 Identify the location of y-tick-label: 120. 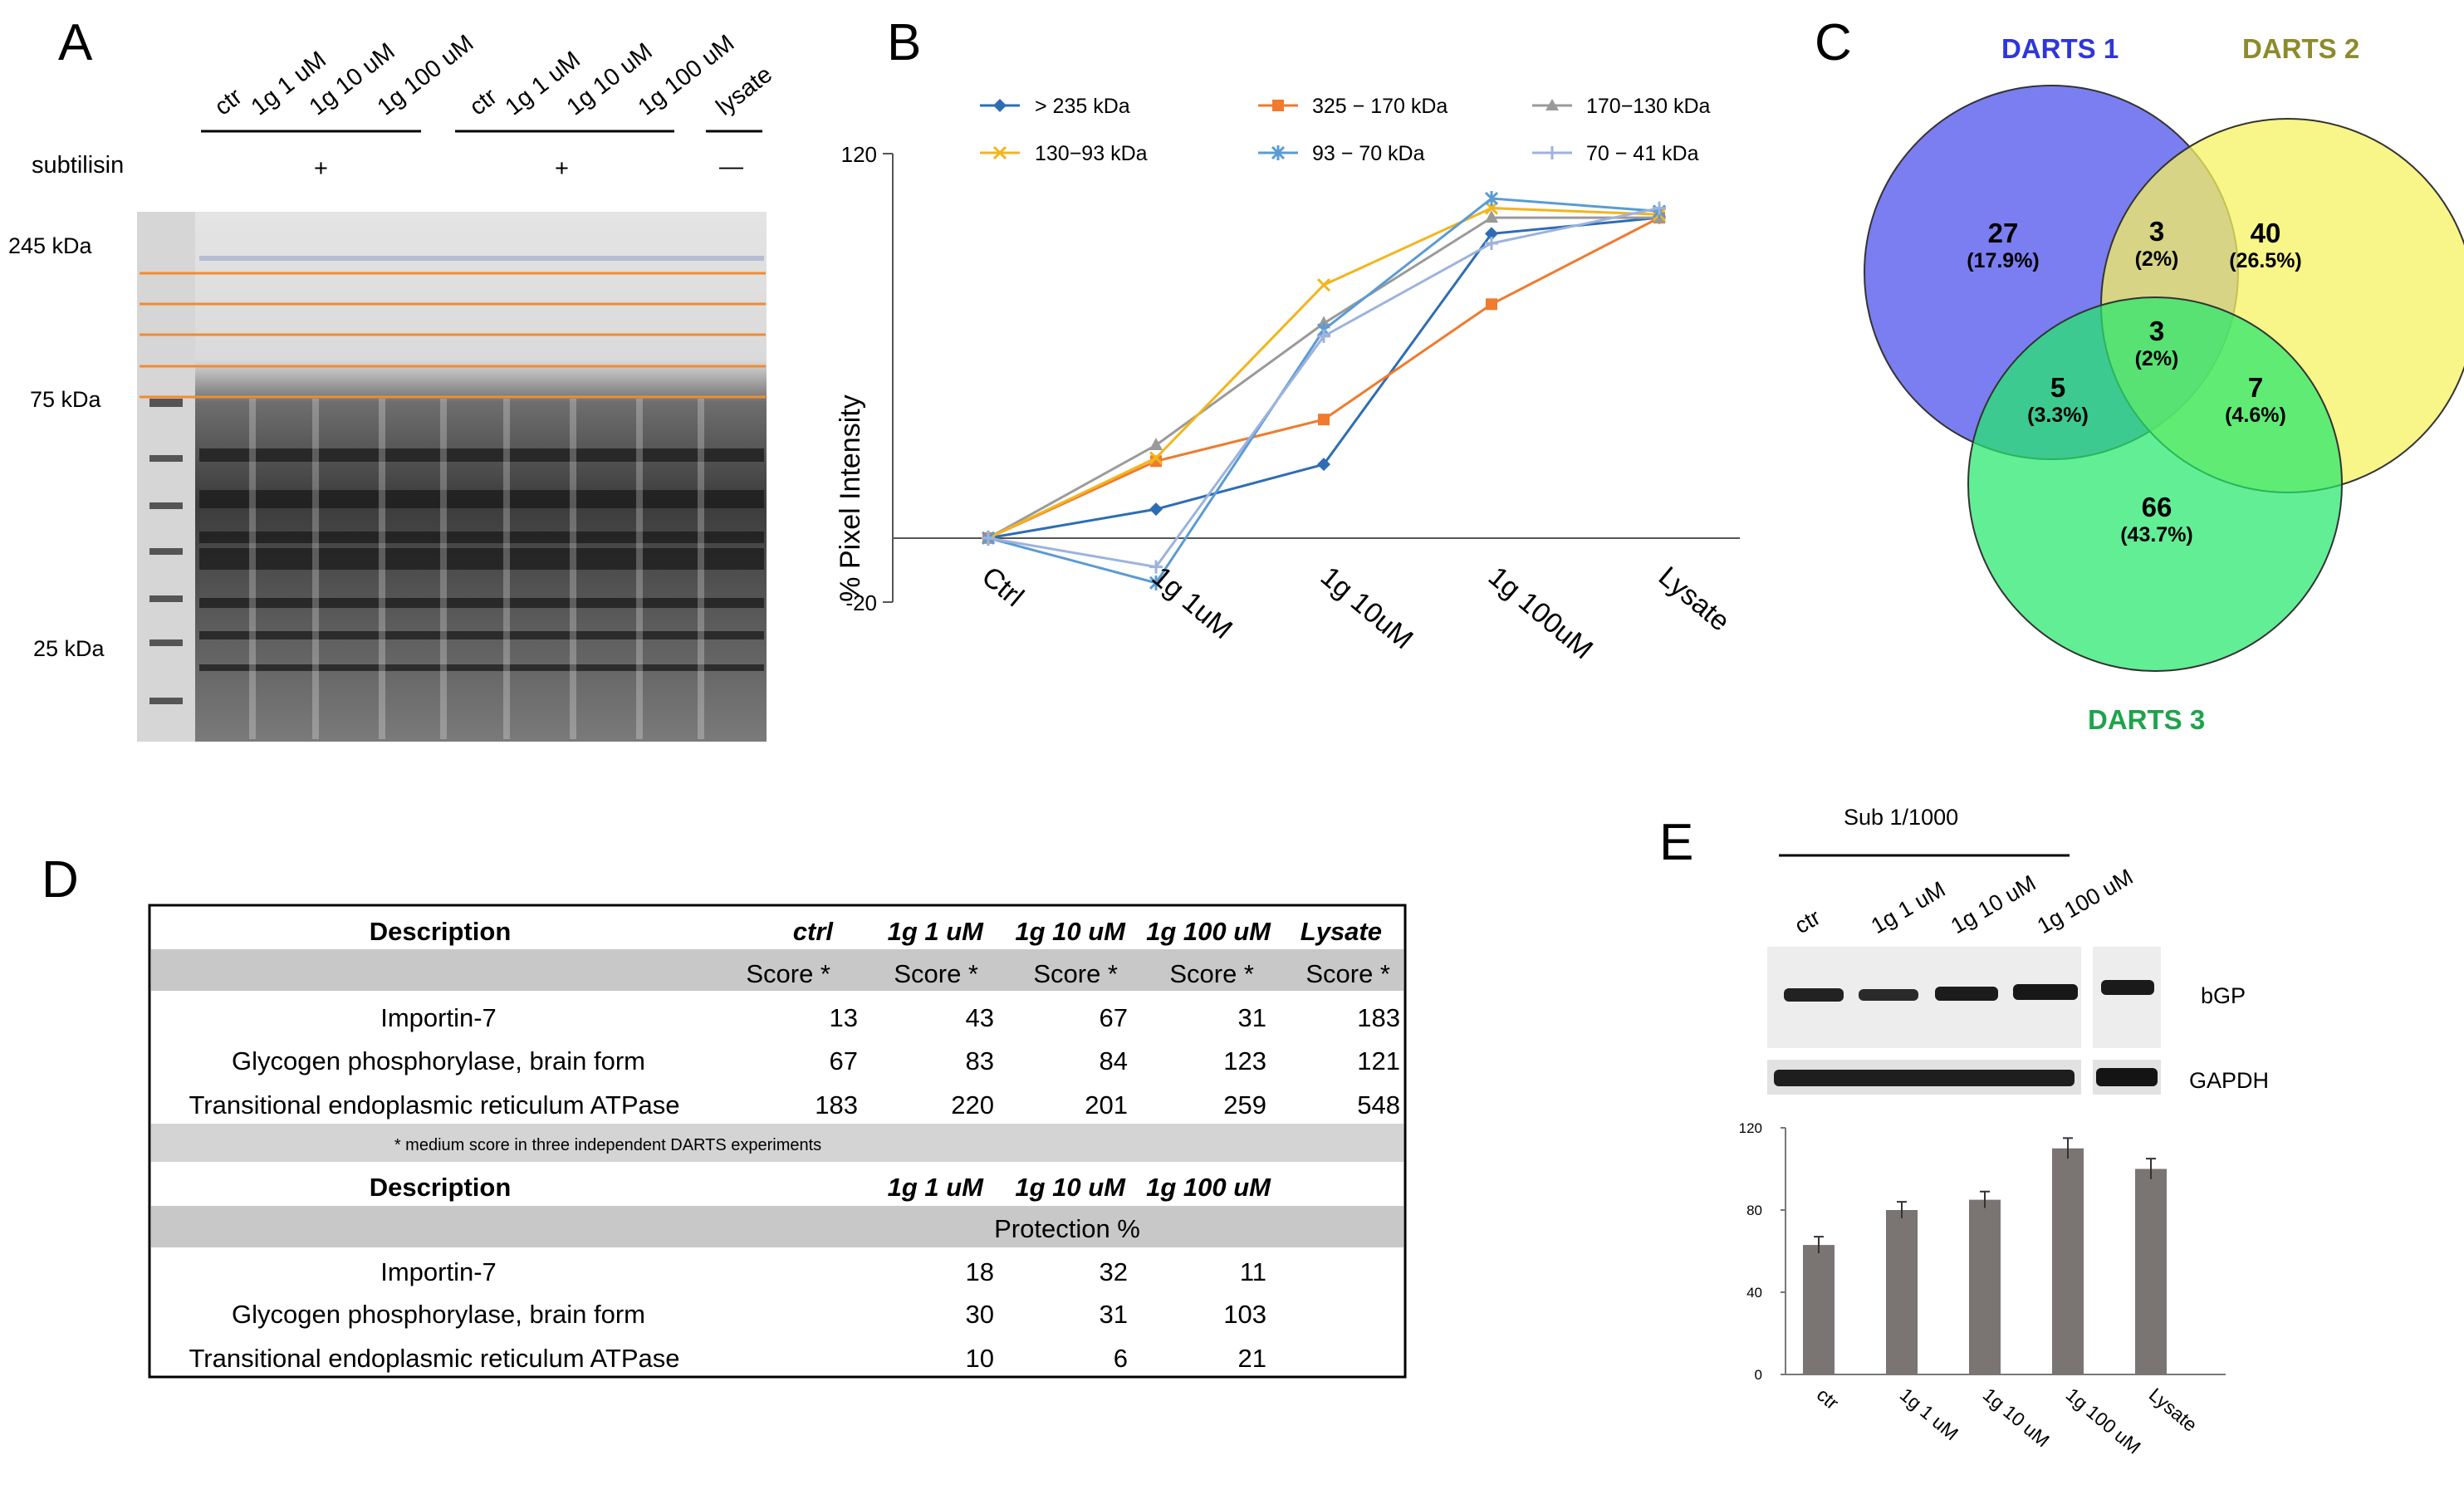
(1751, 1128).